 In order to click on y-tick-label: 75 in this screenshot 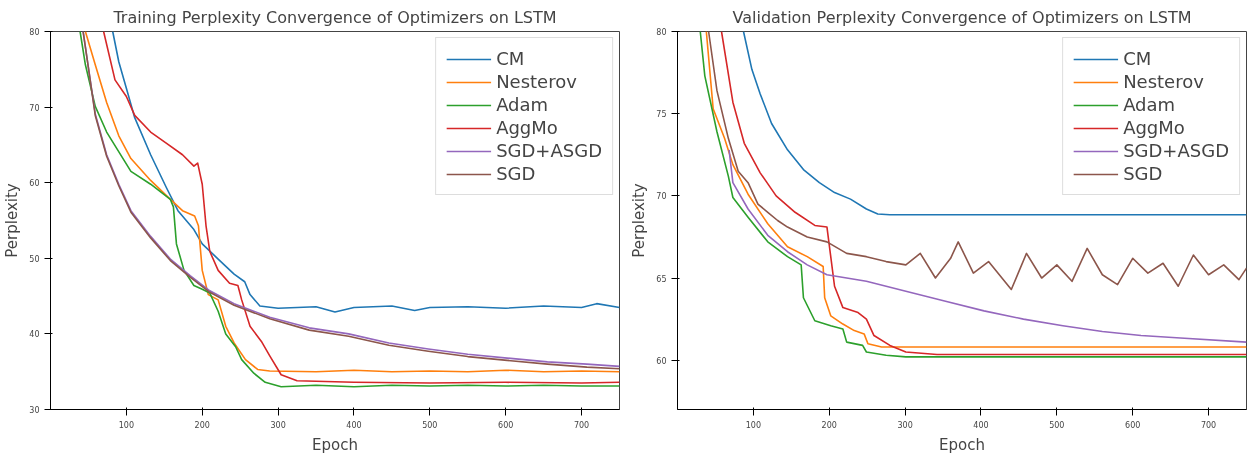, I will do `click(661, 115)`.